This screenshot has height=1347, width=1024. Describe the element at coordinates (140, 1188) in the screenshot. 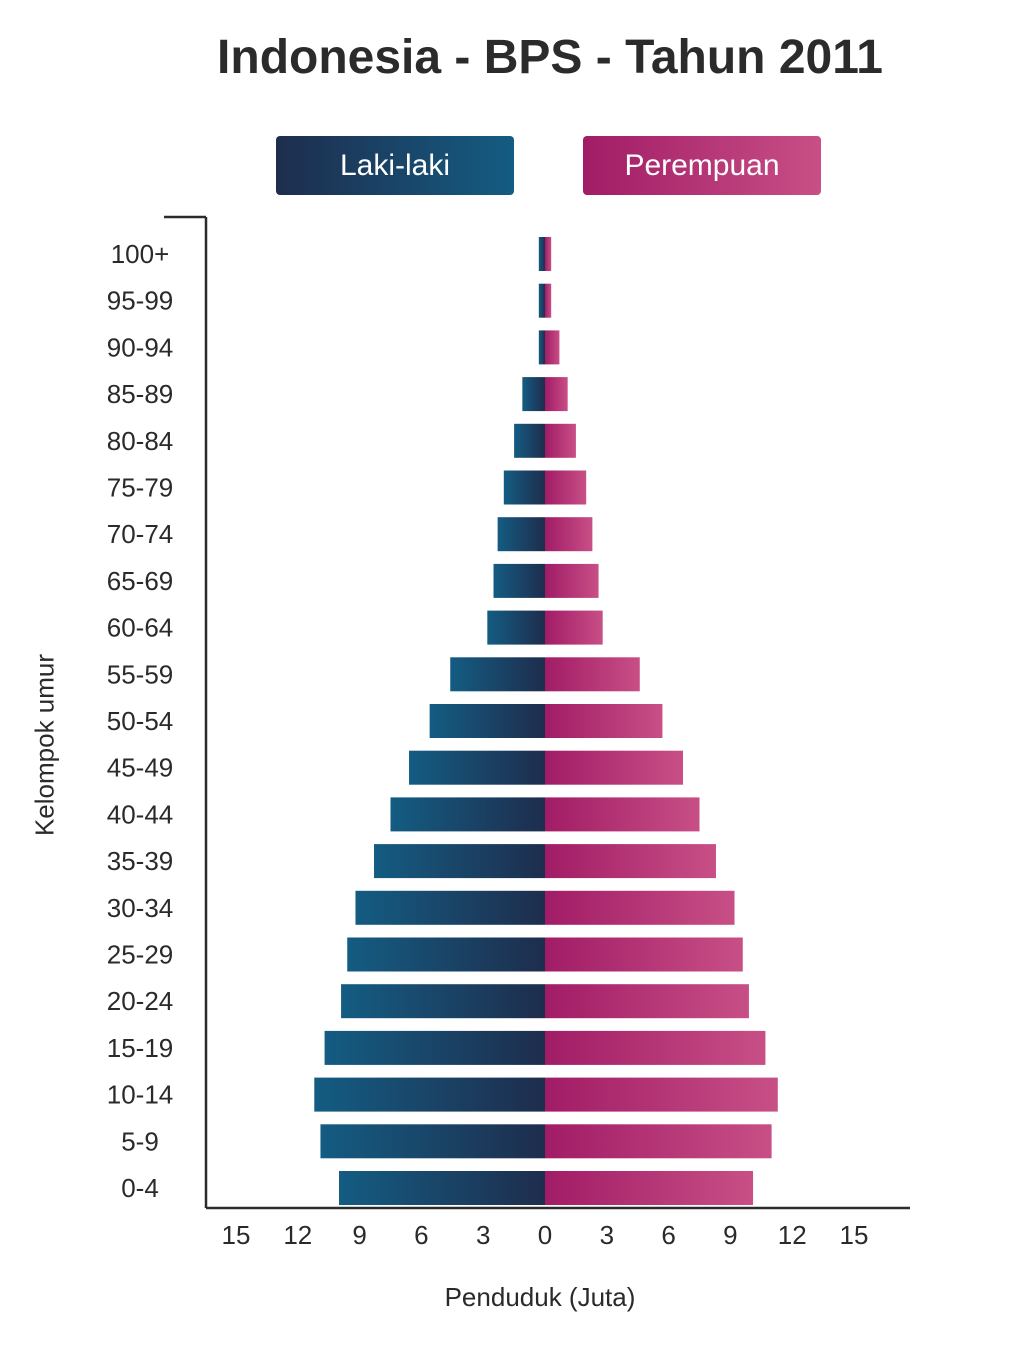

I see `category-label-0-4: 0-4` at that location.